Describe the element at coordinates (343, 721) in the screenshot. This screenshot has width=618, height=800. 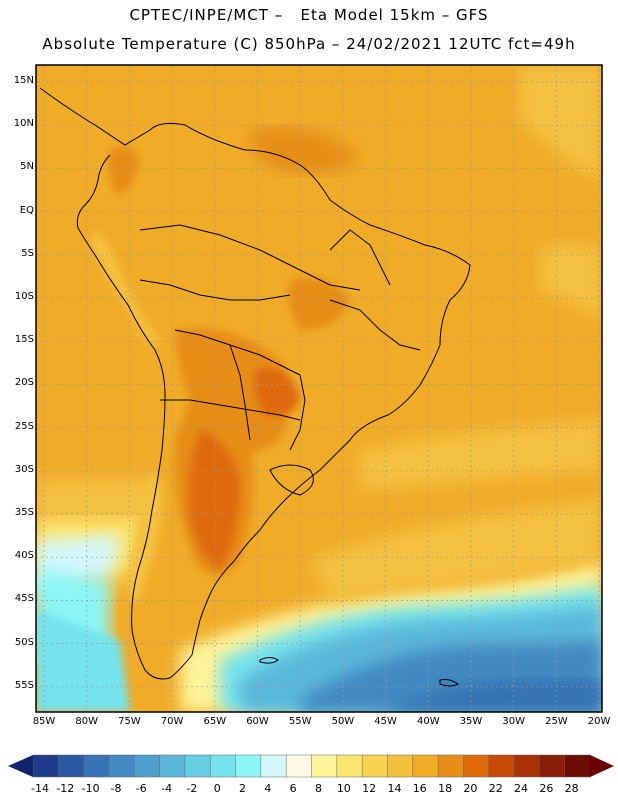
I see `lon-label: 50W` at that location.